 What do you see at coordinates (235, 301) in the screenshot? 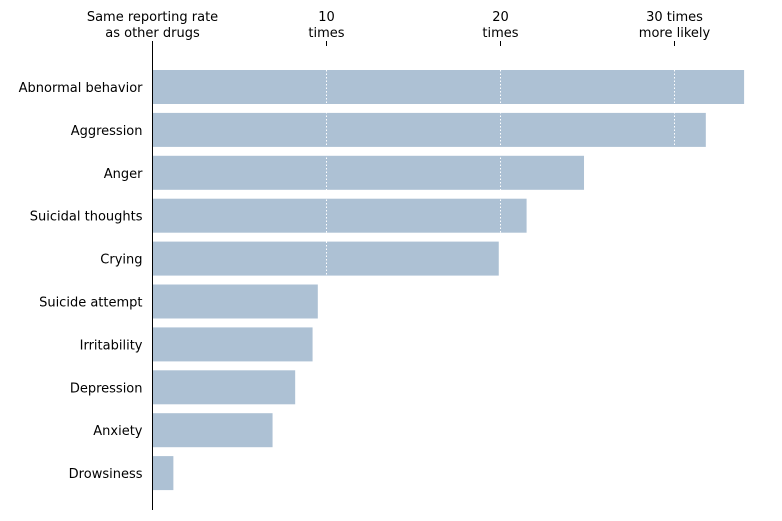
I see `bar-suicide-attempt` at bounding box center [235, 301].